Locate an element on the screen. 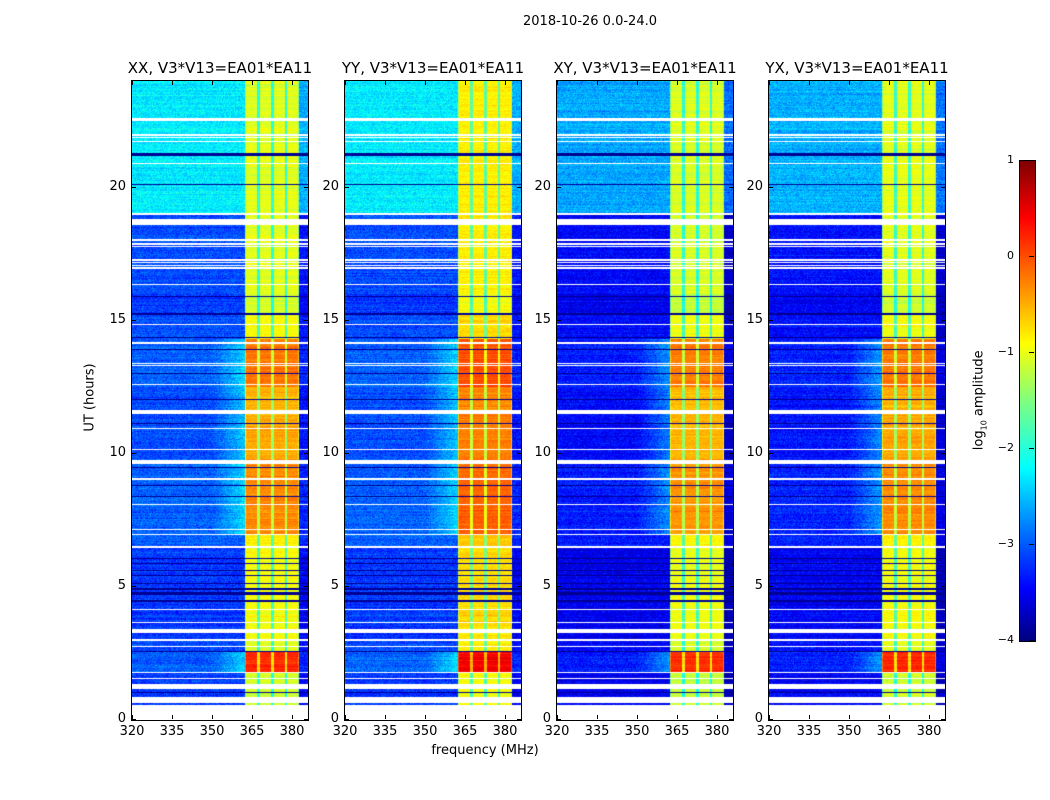 This screenshot has width=1050, height=800. colorbar-tick-label: −4 is located at coordinates (1005, 639).